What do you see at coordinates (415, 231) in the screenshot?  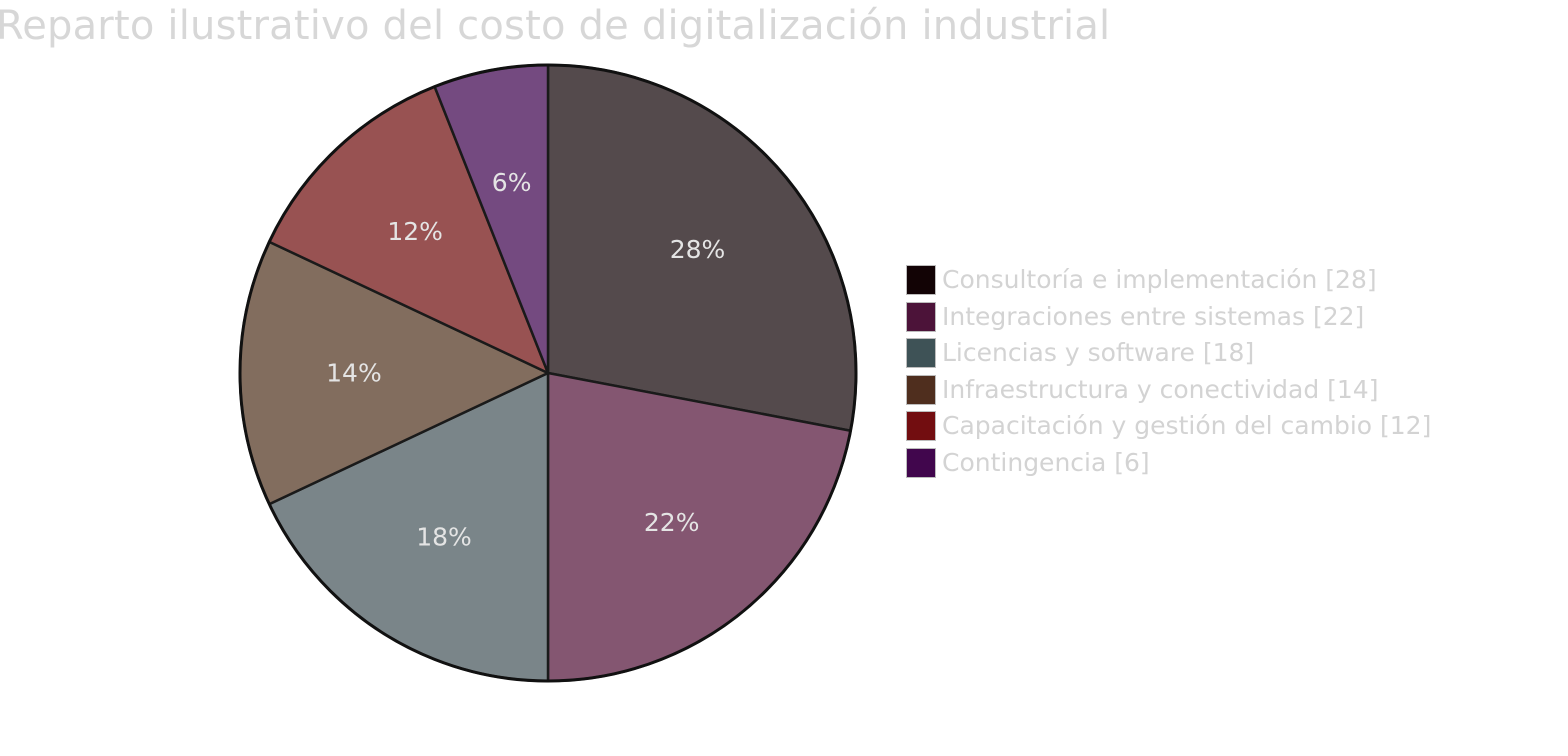 I see `pie-slice-label: 12%` at bounding box center [415, 231].